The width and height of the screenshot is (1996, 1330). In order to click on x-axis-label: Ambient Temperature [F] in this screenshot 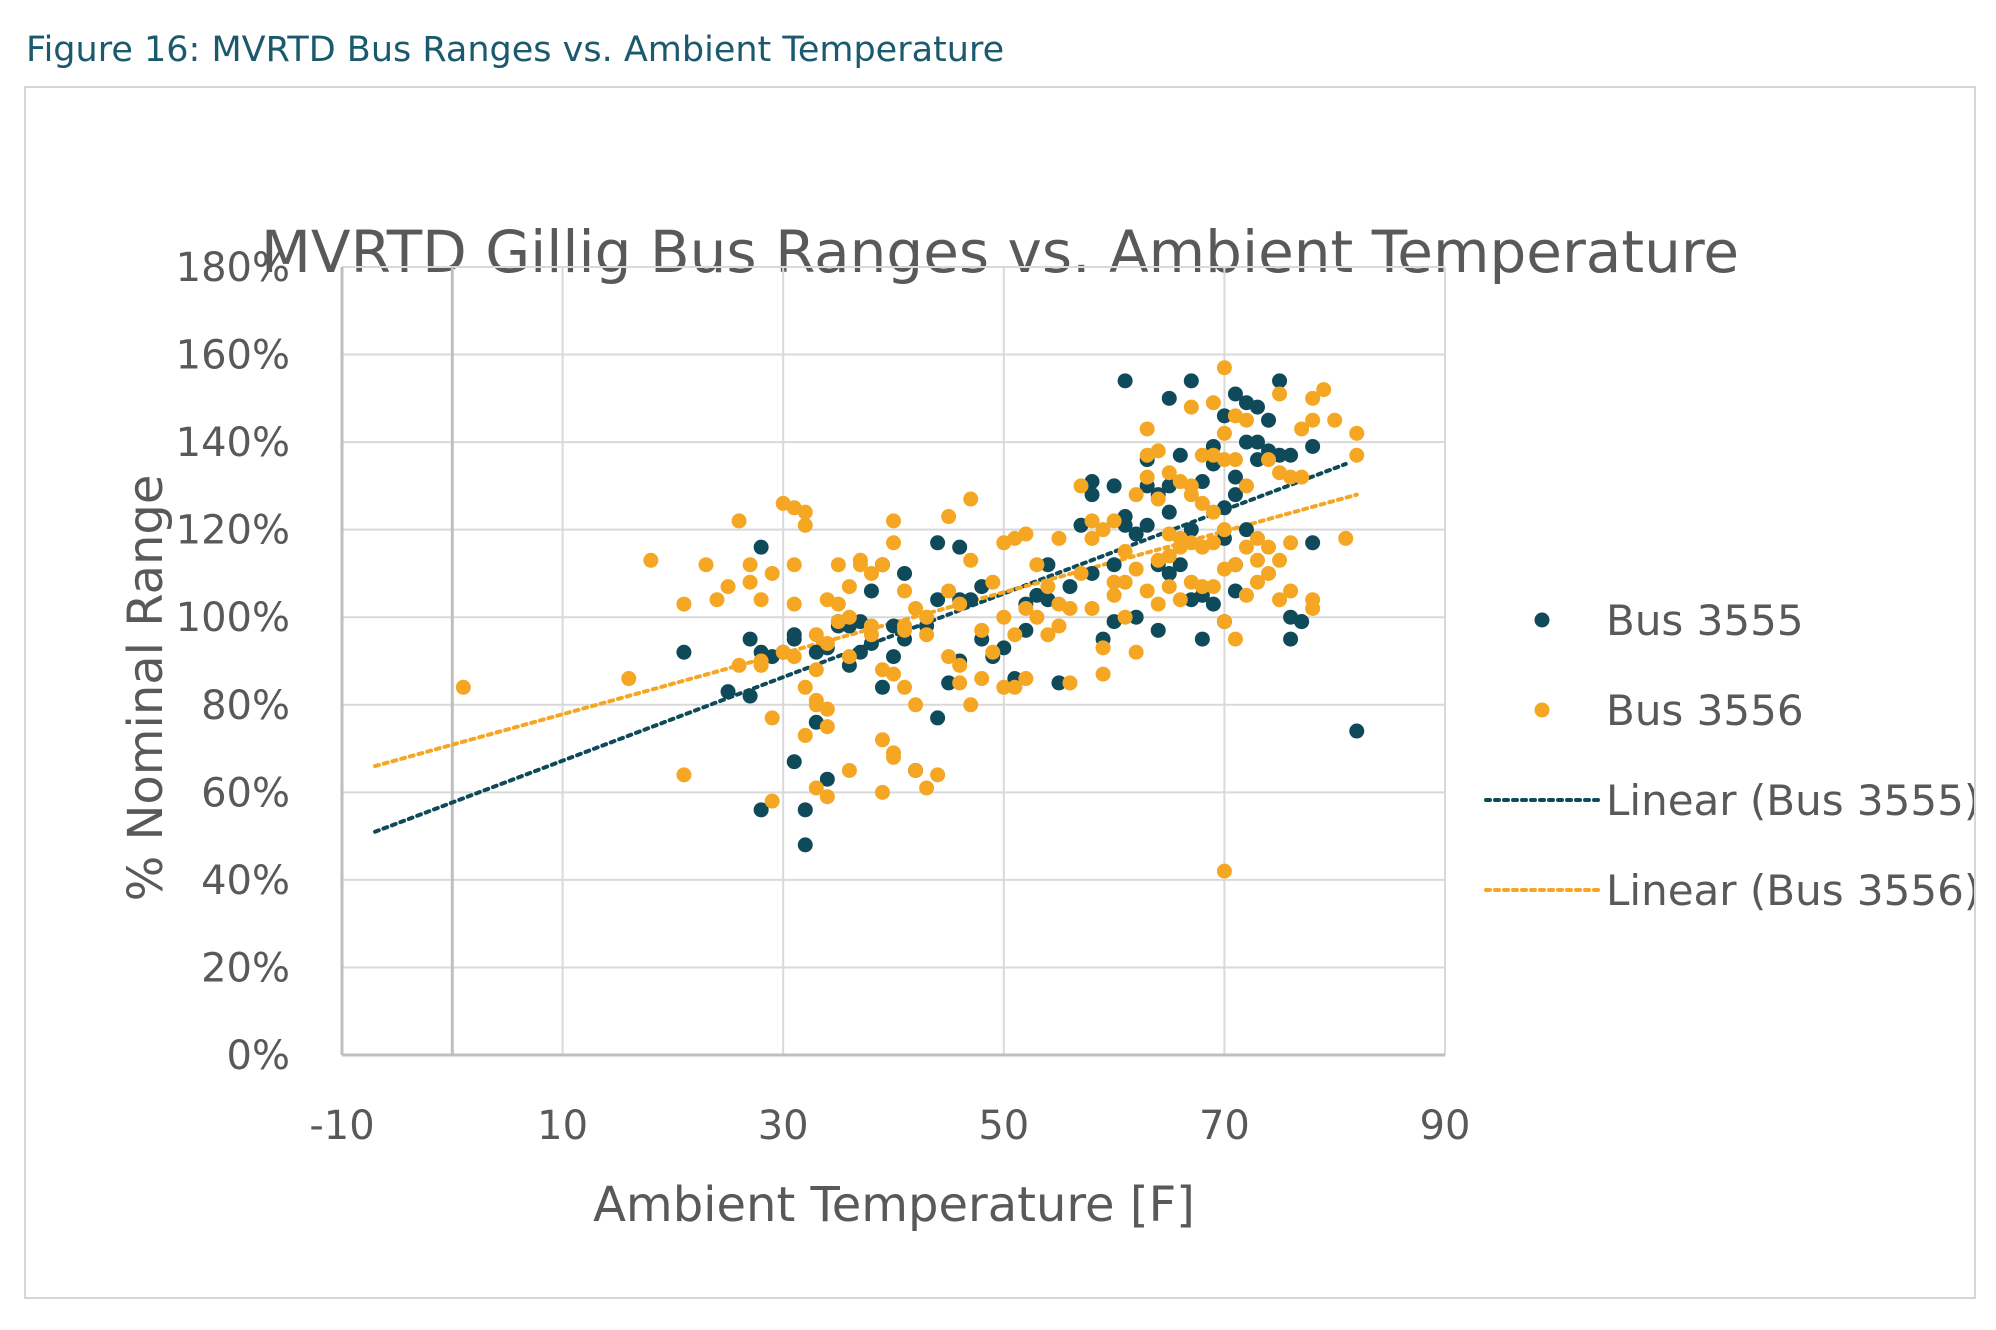, I will do `click(894, 1205)`.